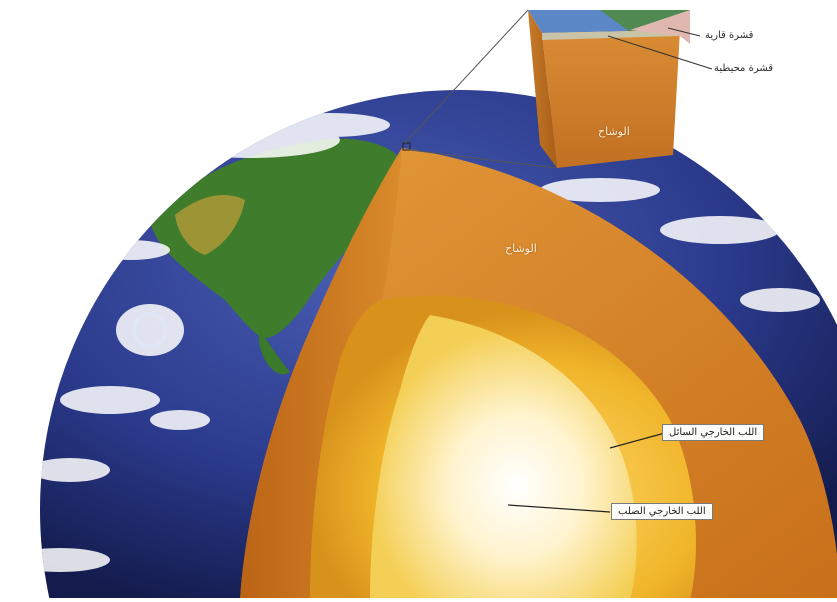  I want to click on leader-oceanic, so click(660, 52).